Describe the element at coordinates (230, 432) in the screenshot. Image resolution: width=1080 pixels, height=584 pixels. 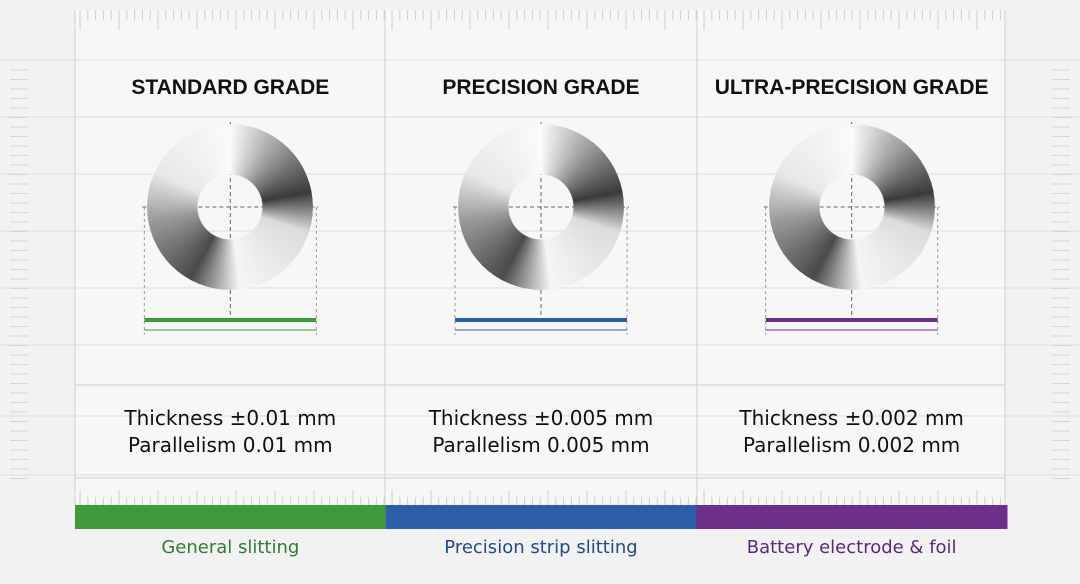
I see `spec: Thickness ±0.01 mm Parallelism 0.01 mm` at that location.